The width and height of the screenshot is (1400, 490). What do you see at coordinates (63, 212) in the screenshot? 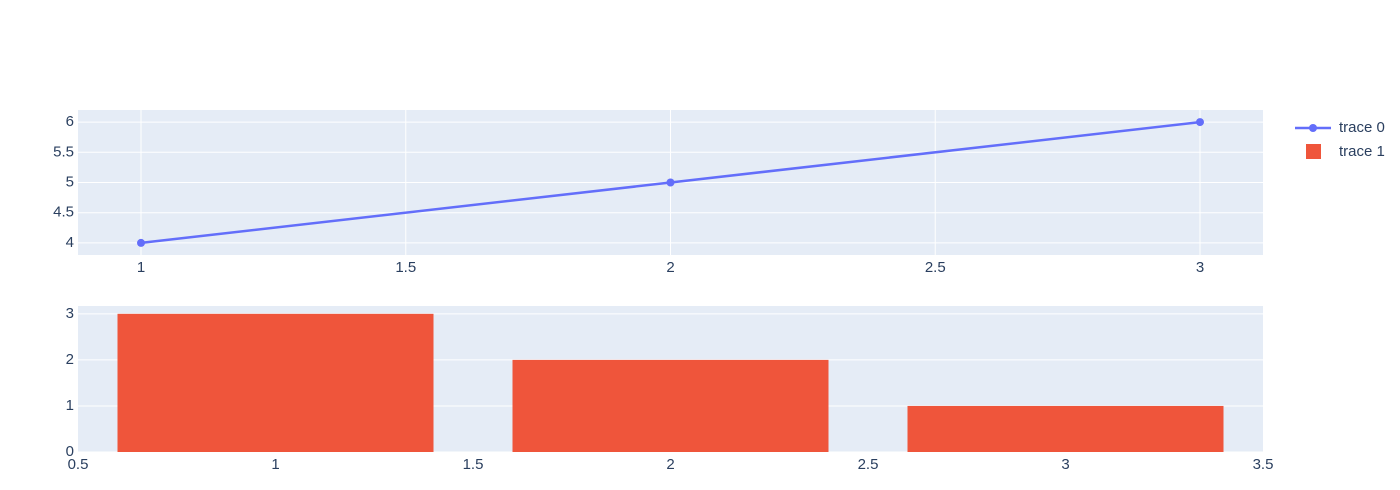
I see `y-tick-label: 4.5` at bounding box center [63, 212].